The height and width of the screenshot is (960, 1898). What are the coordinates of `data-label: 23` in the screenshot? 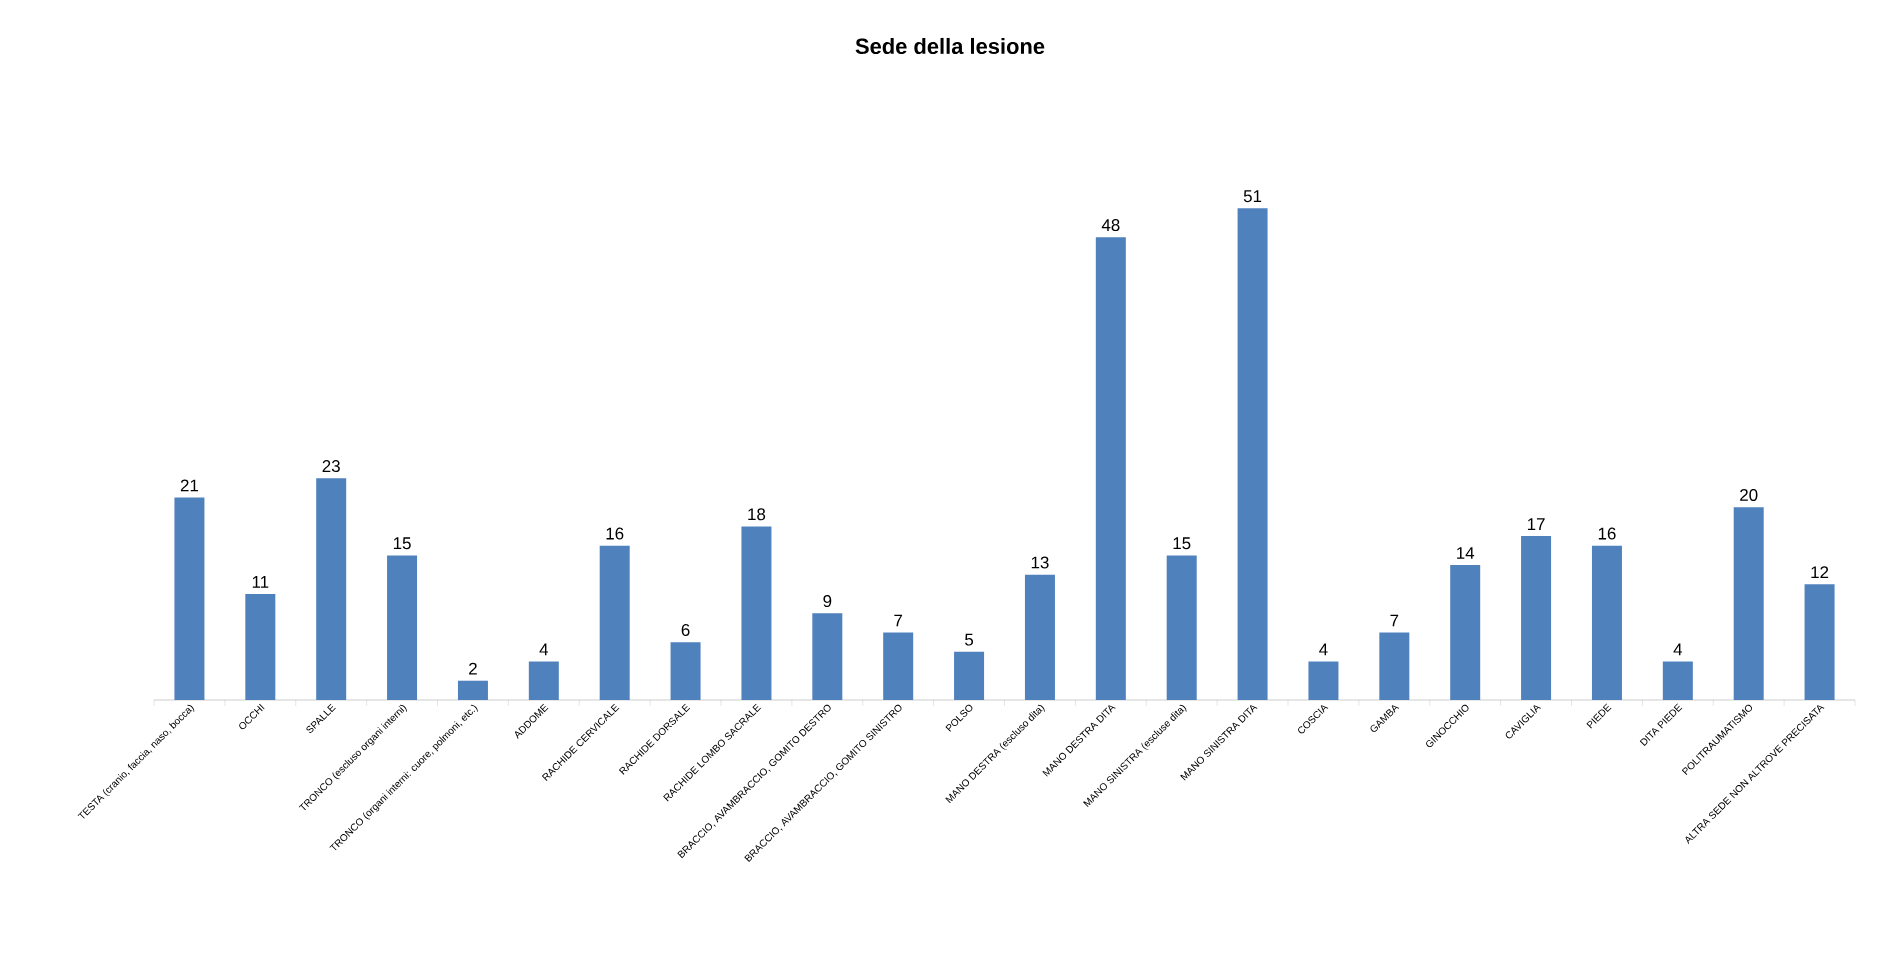 It's located at (331, 466).